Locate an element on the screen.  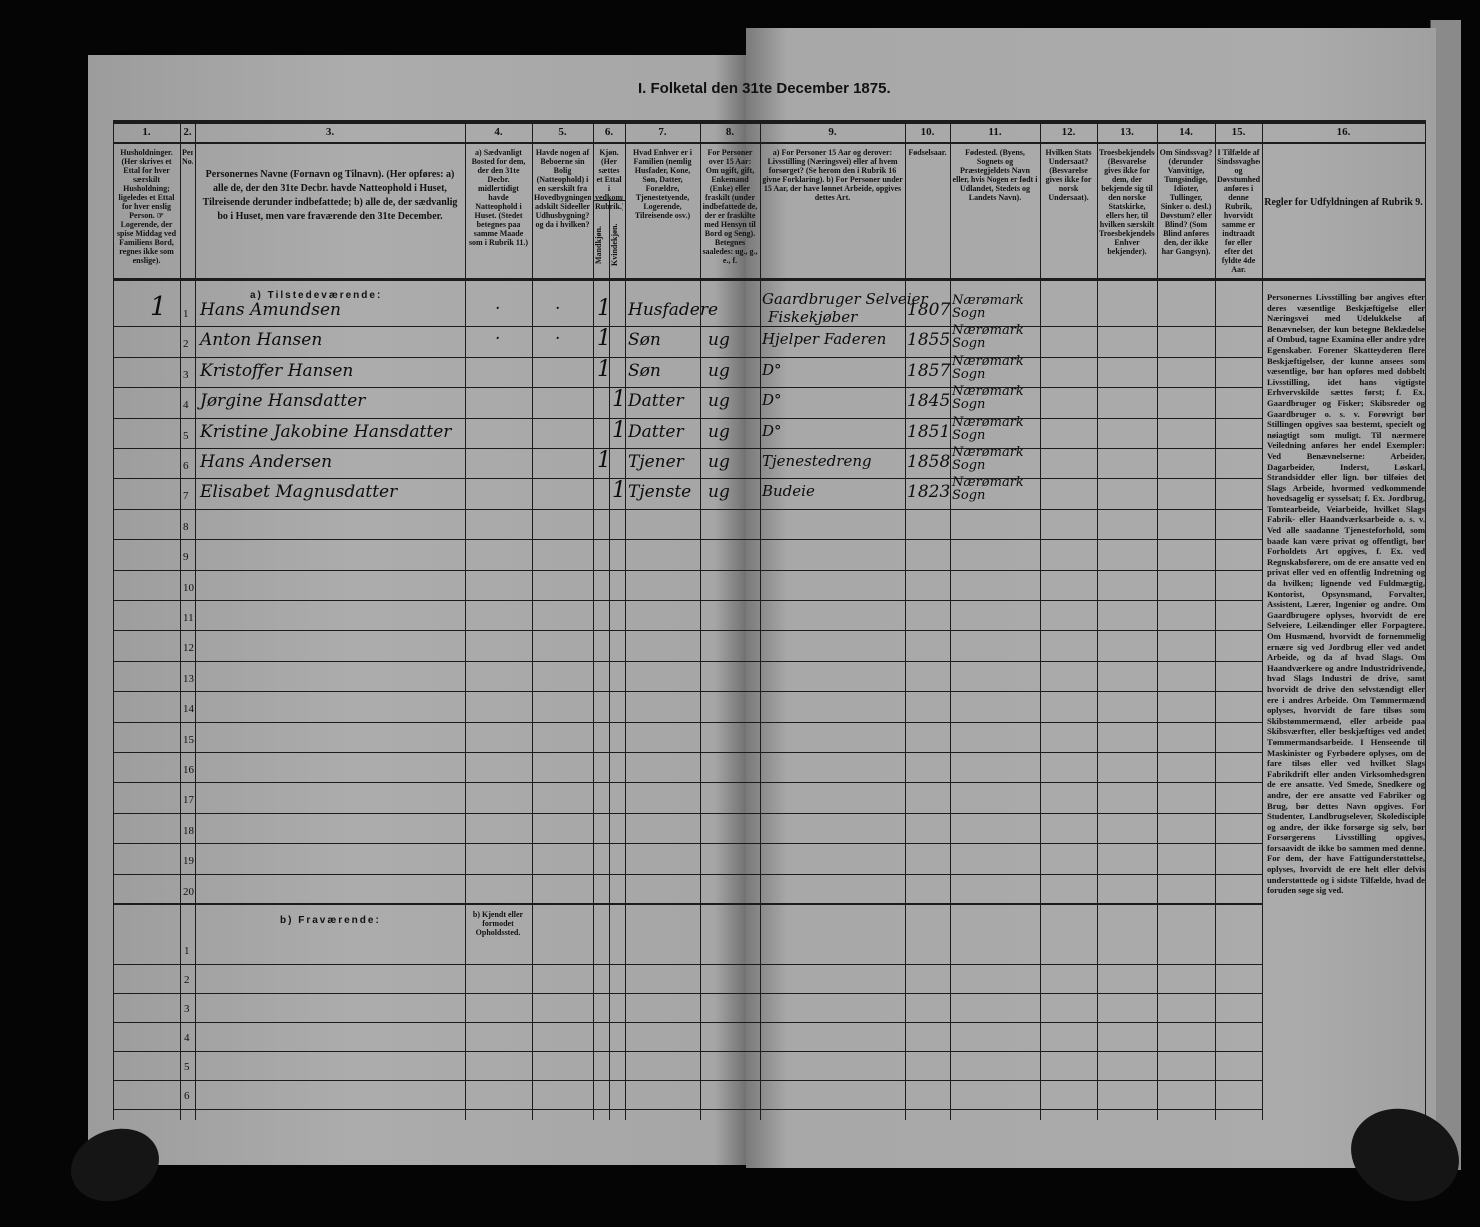
absent-row-number: 1 is located at coordinates (187, 951).